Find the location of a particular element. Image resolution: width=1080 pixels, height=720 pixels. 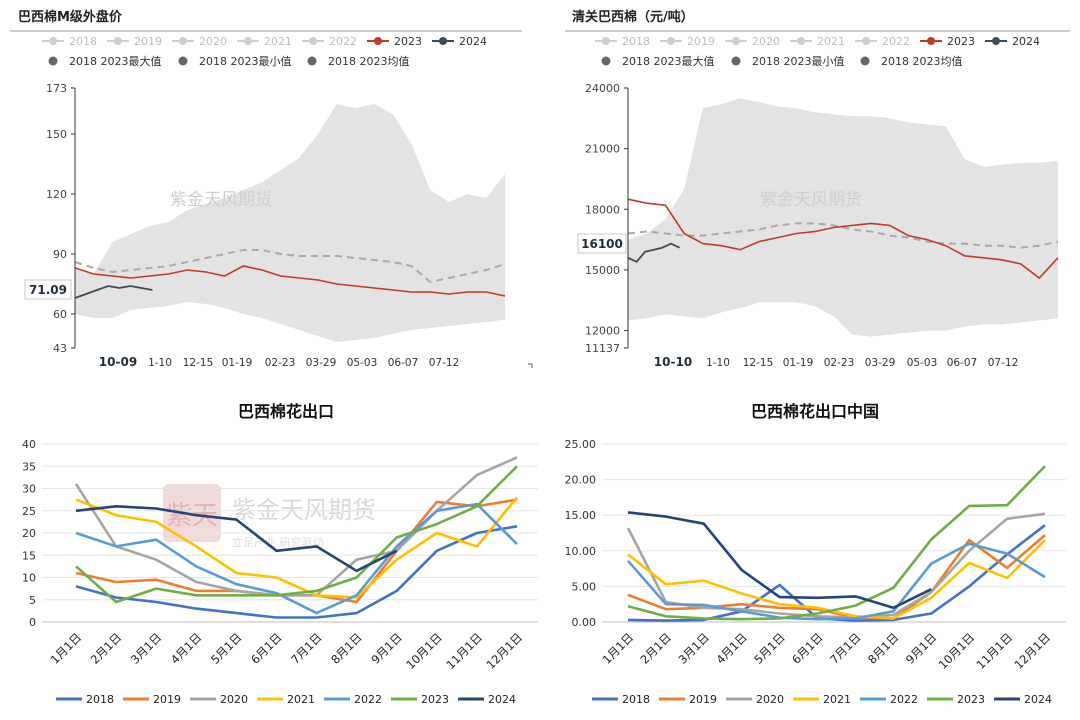

x-tick-label: 03-29 is located at coordinates (880, 363).